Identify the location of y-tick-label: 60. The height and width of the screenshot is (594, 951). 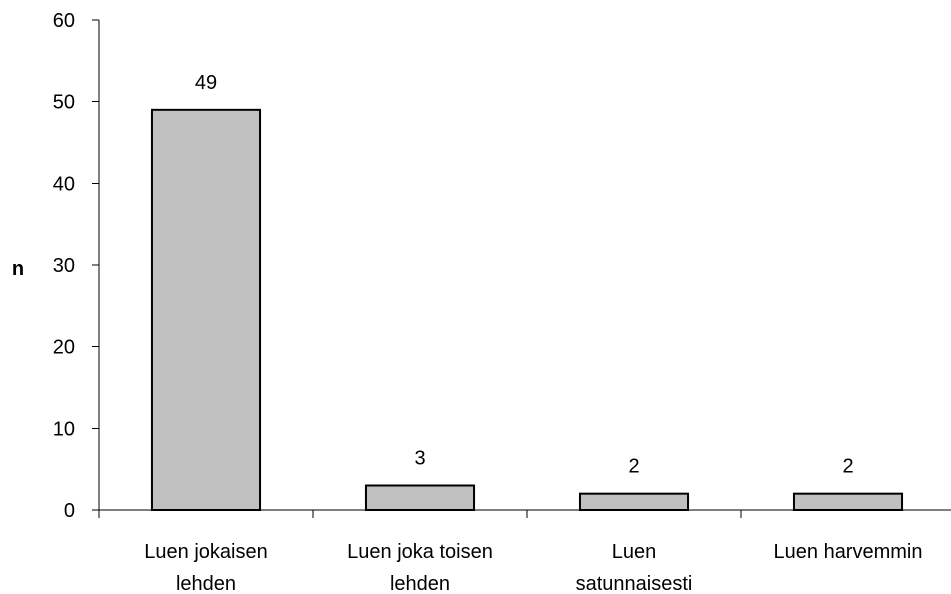
(64, 21).